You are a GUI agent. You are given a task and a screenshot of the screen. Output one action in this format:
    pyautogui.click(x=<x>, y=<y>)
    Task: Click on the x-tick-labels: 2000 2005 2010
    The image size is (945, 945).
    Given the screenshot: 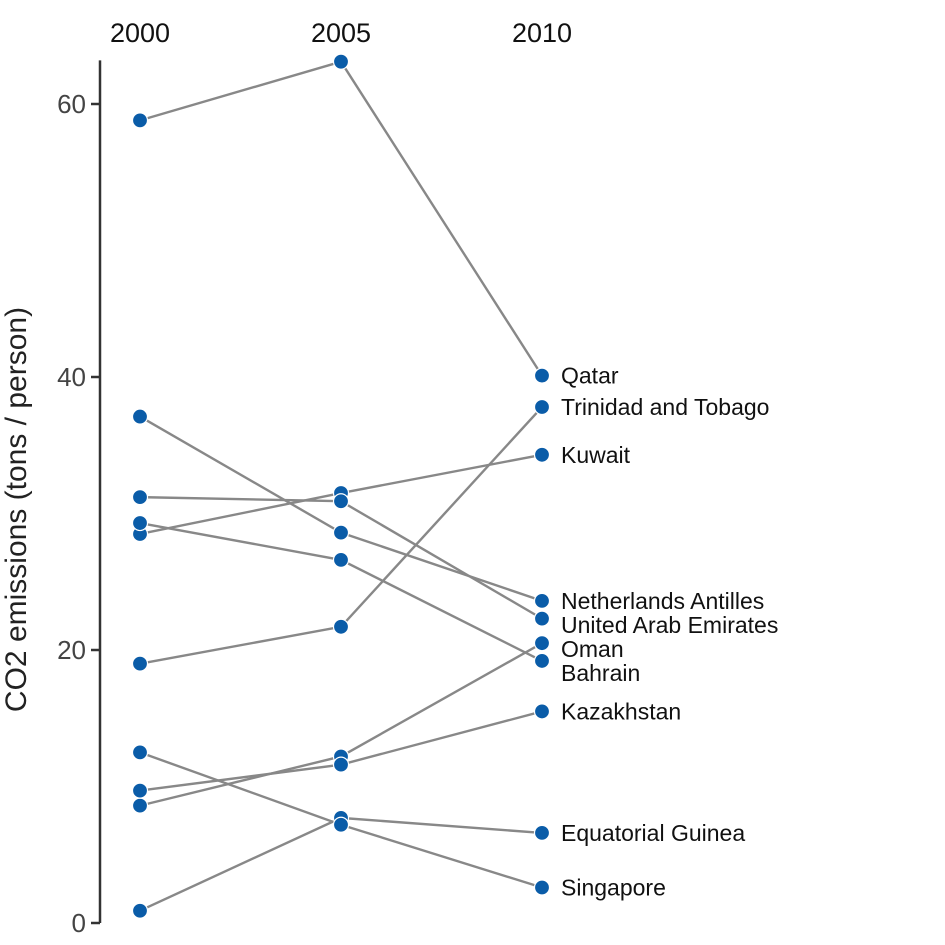 What is the action you would take?
    pyautogui.click(x=341, y=33)
    